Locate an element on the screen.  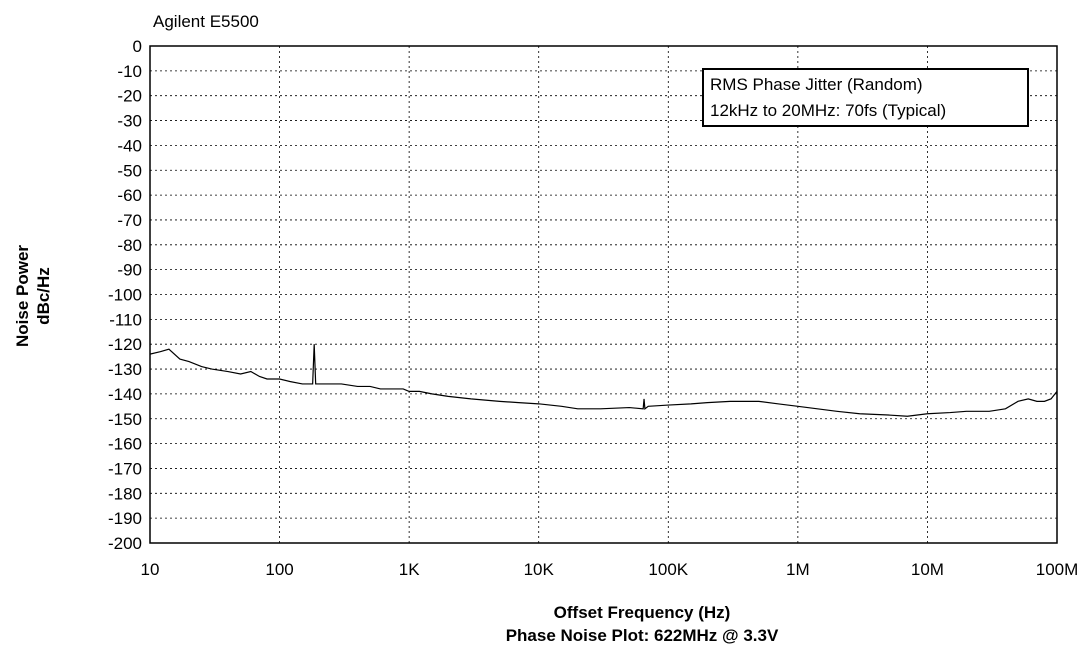
y-tick-label: -60 is located at coordinates (129, 195).